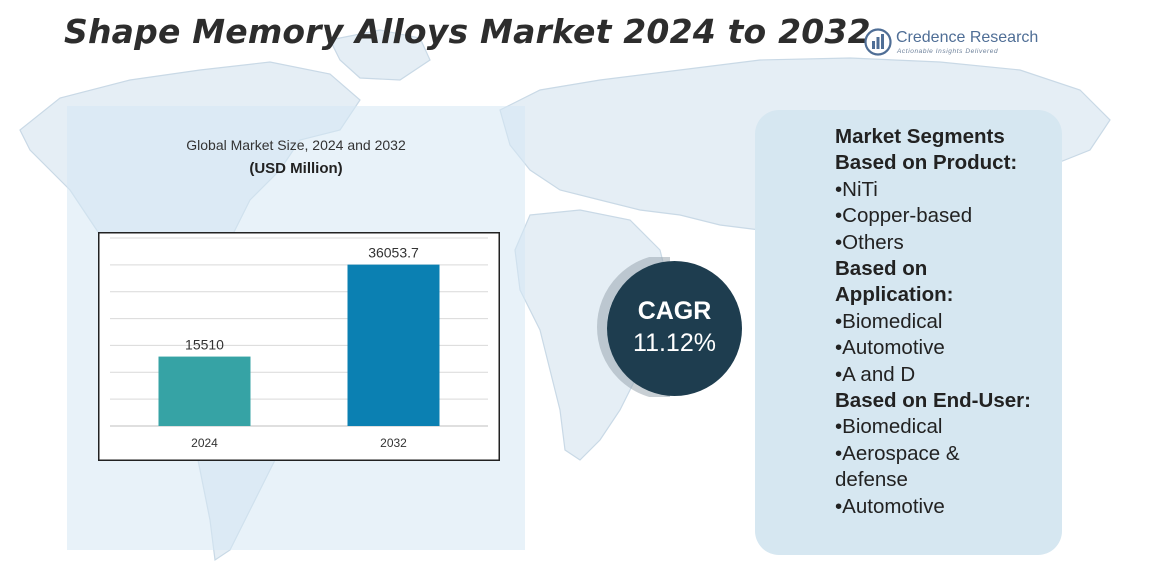  I want to click on data-label: 15510, so click(204, 345).